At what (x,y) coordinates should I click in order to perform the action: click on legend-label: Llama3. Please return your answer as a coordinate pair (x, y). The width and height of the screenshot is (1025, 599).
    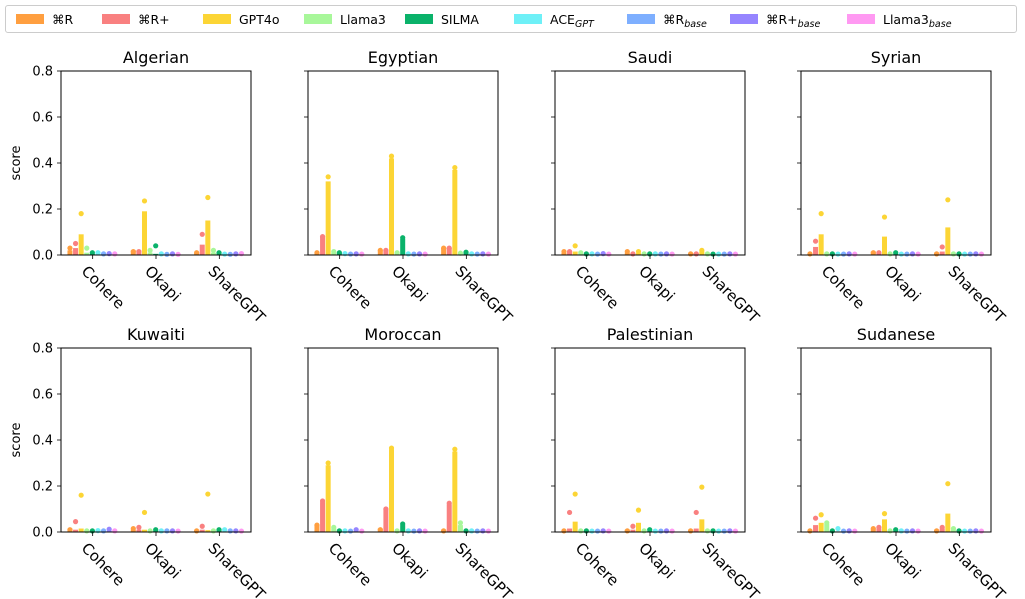
    Looking at the image, I should click on (363, 19).